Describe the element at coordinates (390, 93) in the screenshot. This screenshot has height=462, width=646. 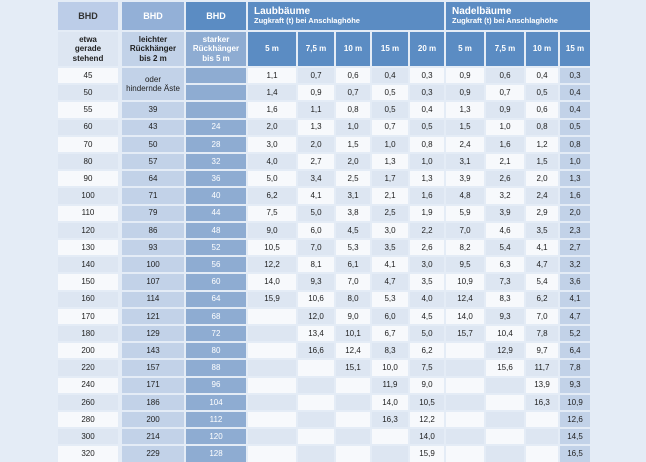
I see `laub-value-cell: 0,5` at that location.